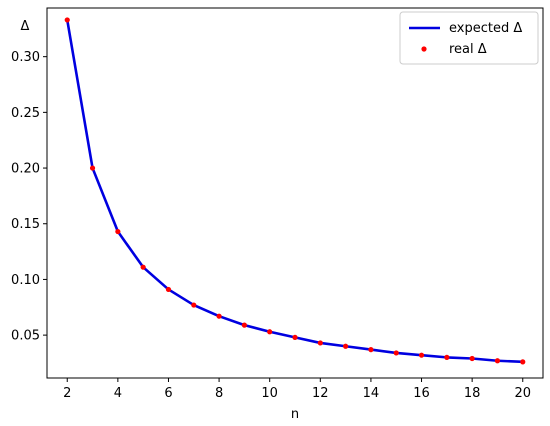 Image resolution: width=550 pixels, height=426 pixels. Describe the element at coordinates (25, 224) in the screenshot. I see `y-tick-label: 0.15` at that location.